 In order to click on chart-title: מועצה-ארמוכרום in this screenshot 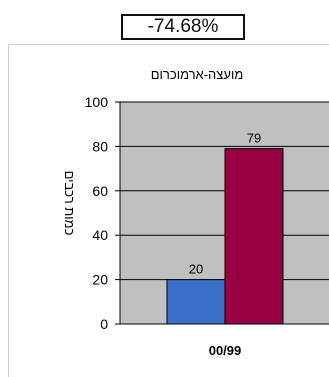, I will do `click(197, 74)`.